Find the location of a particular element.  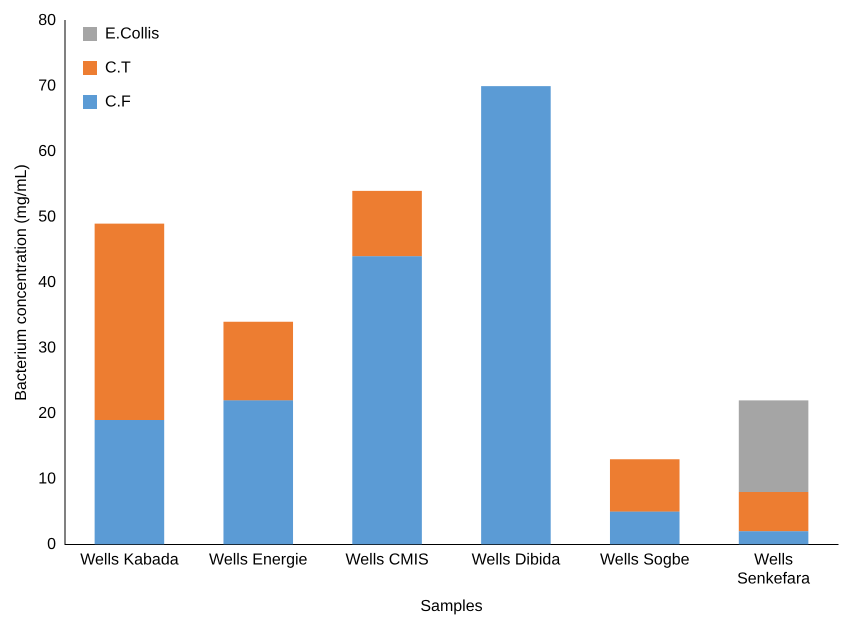

y-tick-label: 20 is located at coordinates (47, 413).